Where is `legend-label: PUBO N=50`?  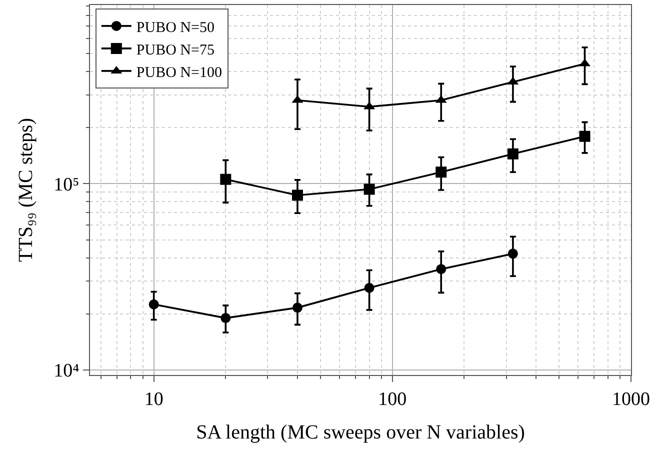 legend-label: PUBO N=50 is located at coordinates (175, 28).